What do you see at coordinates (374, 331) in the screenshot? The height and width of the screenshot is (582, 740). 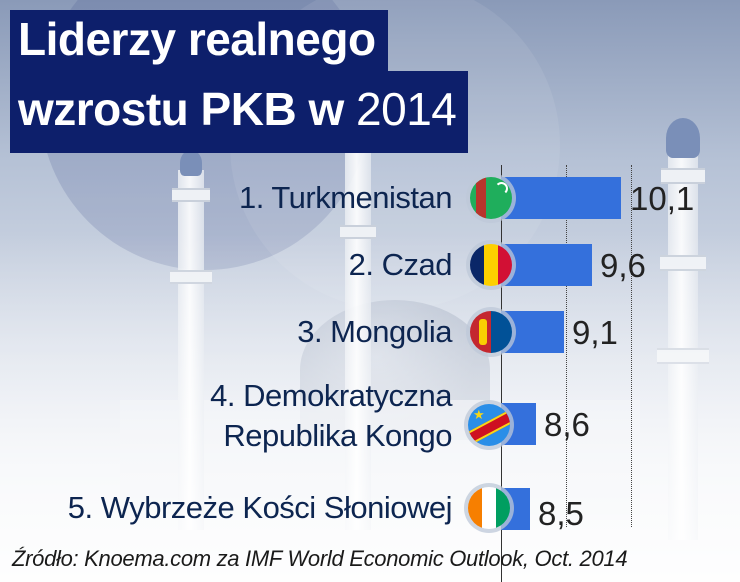 I see `country-label: 3. Mongolia` at bounding box center [374, 331].